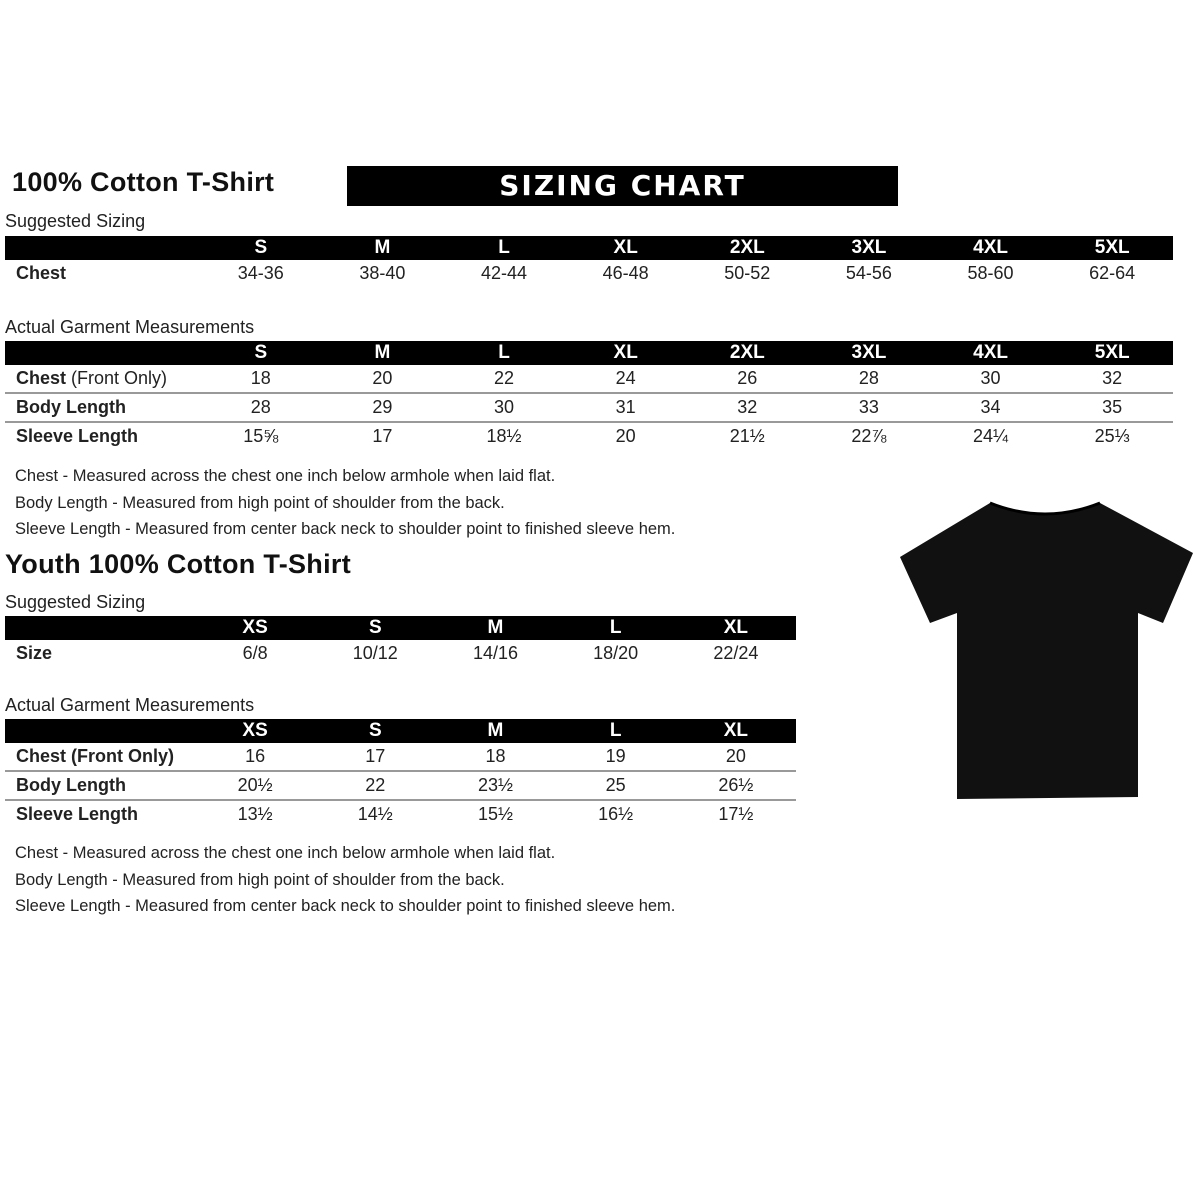  Describe the element at coordinates (991, 436) in the screenshot. I see `cell: 24¼` at that location.